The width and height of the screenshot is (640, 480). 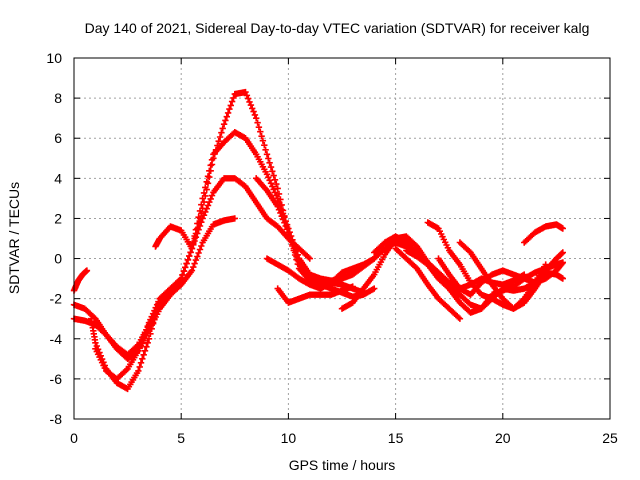 What do you see at coordinates (181, 438) in the screenshot?
I see `x-tick-label: 5` at bounding box center [181, 438].